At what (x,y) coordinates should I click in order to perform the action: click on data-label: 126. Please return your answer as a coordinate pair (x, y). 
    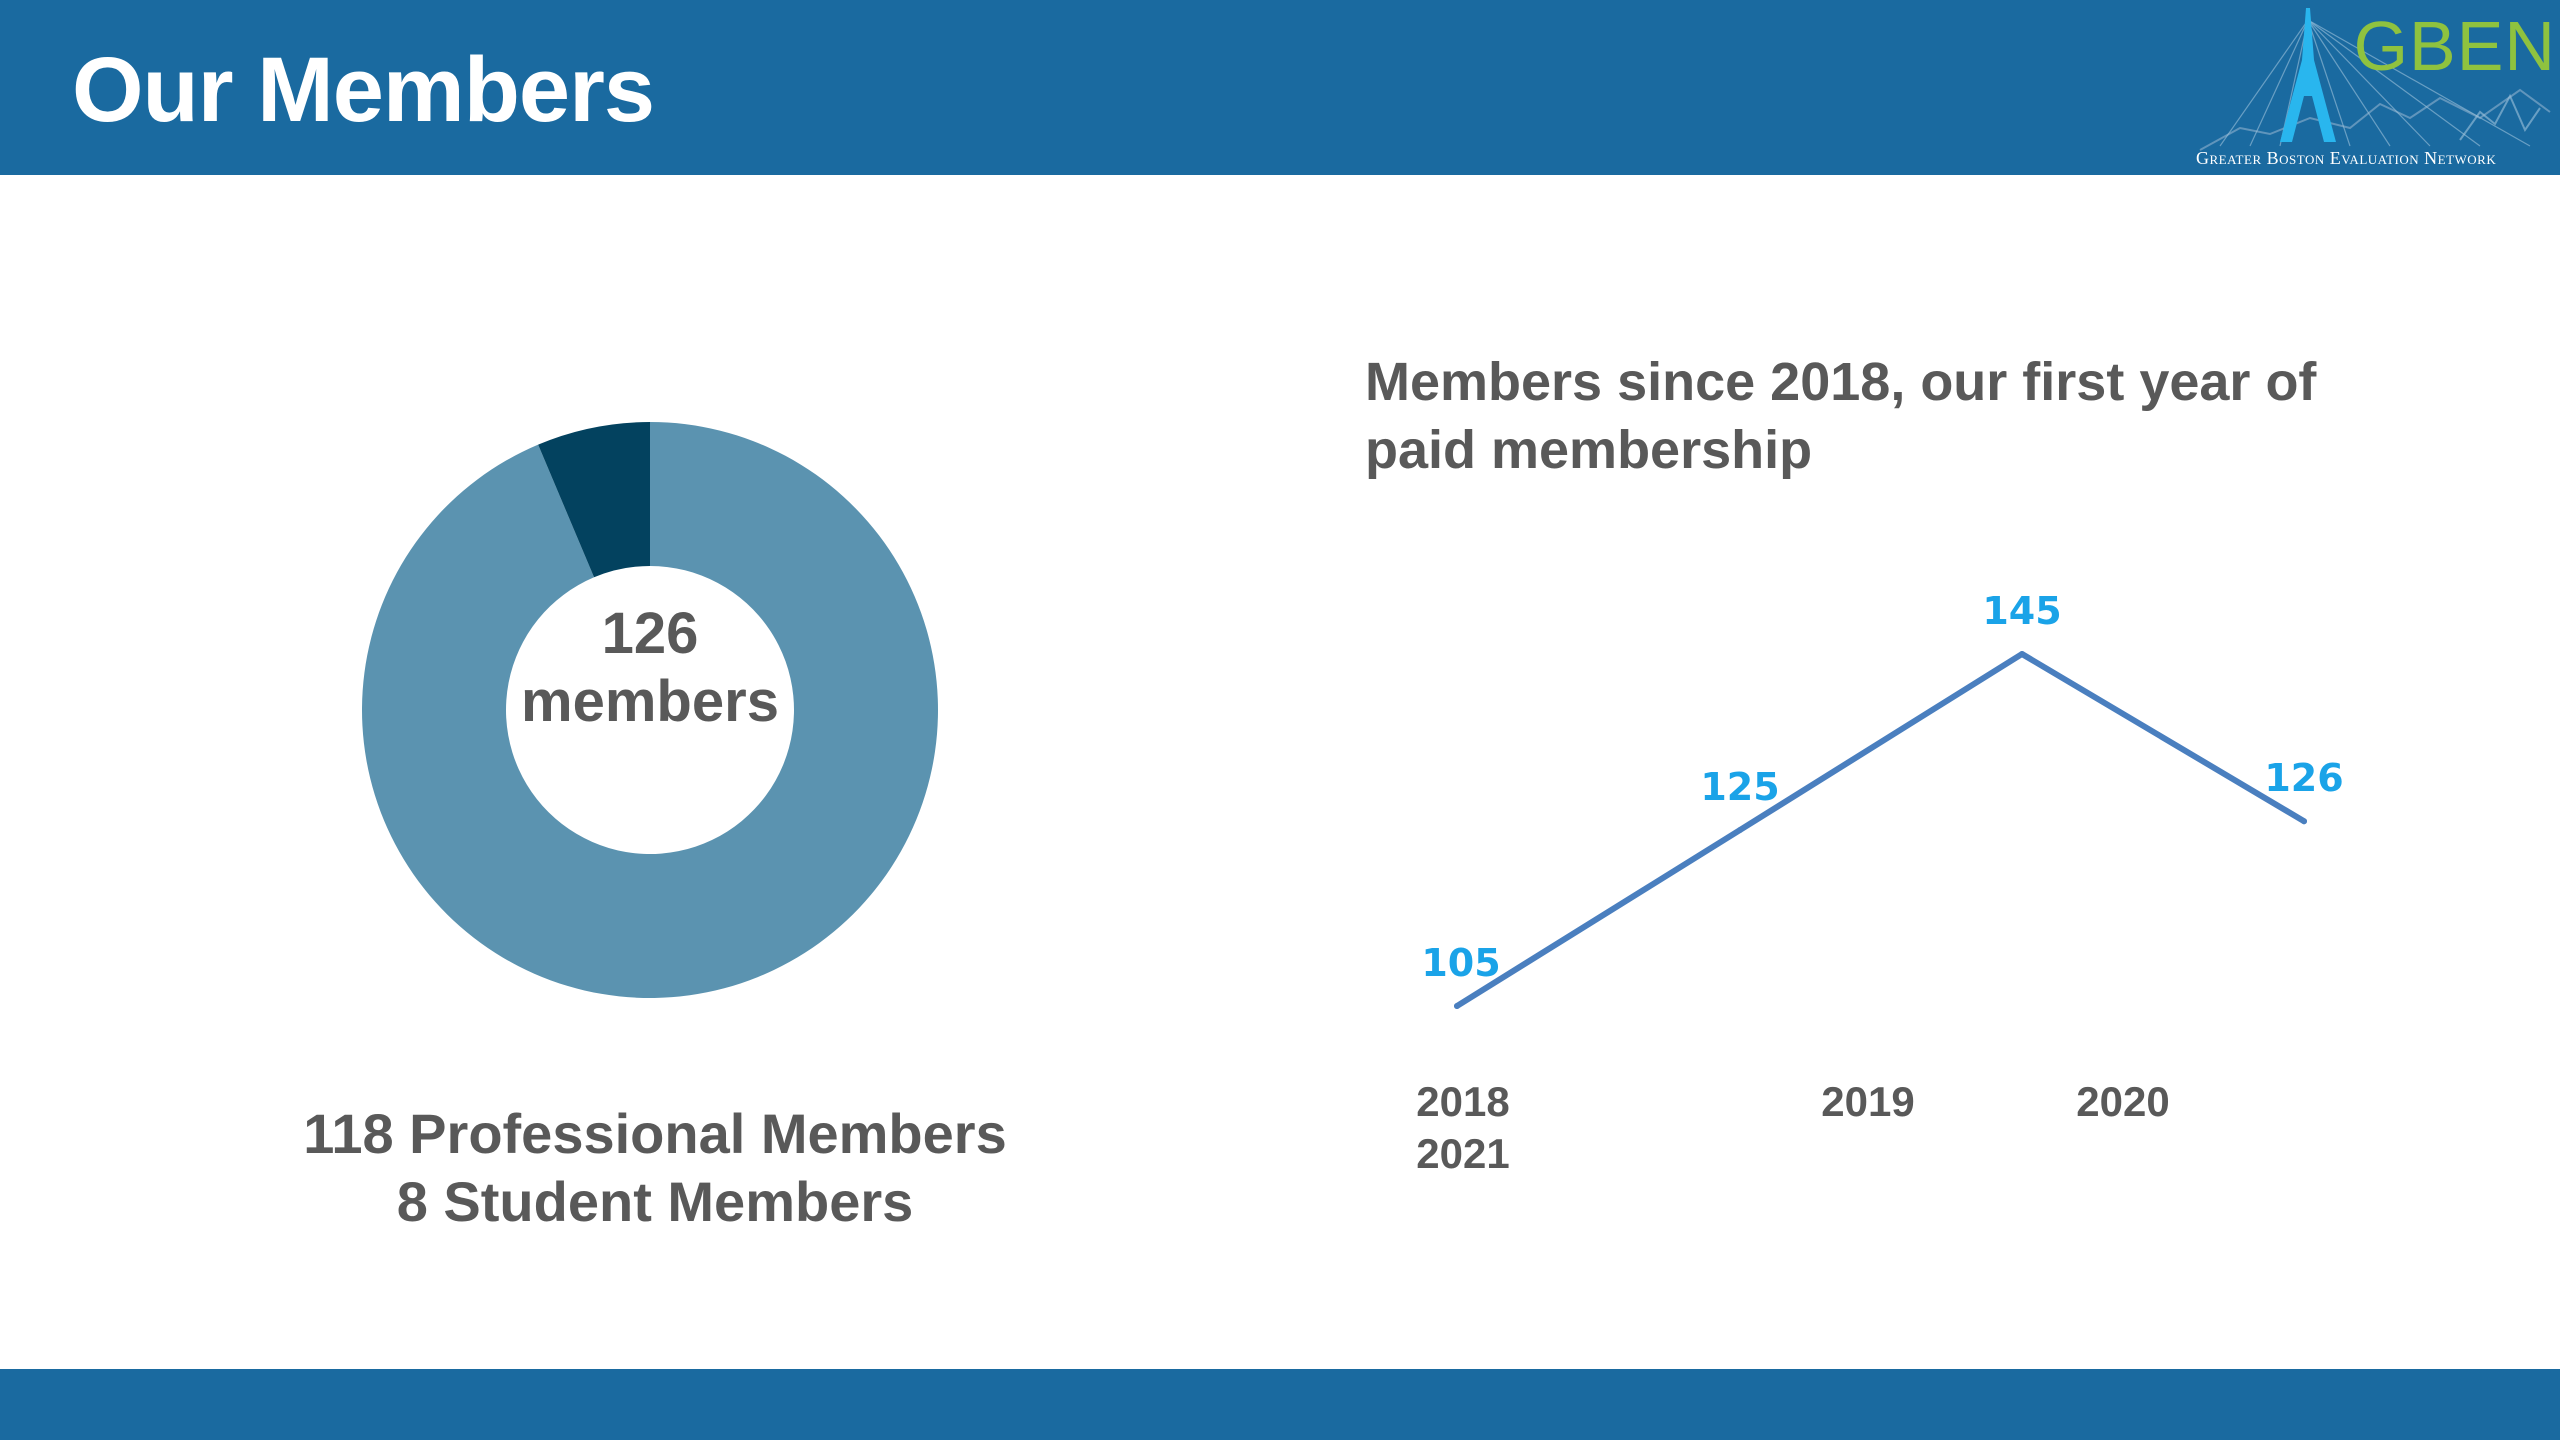
    Looking at the image, I should click on (2303, 778).